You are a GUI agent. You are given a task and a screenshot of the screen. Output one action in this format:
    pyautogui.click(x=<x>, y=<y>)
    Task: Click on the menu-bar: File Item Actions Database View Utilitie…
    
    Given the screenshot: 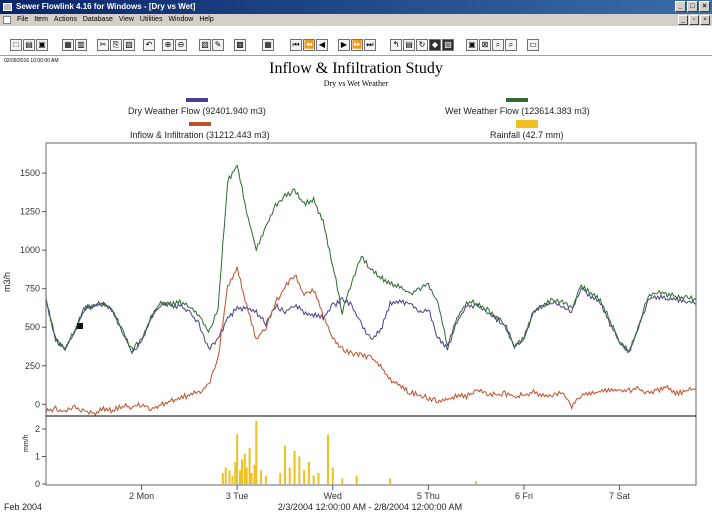 What is the action you would take?
    pyautogui.click(x=356, y=20)
    